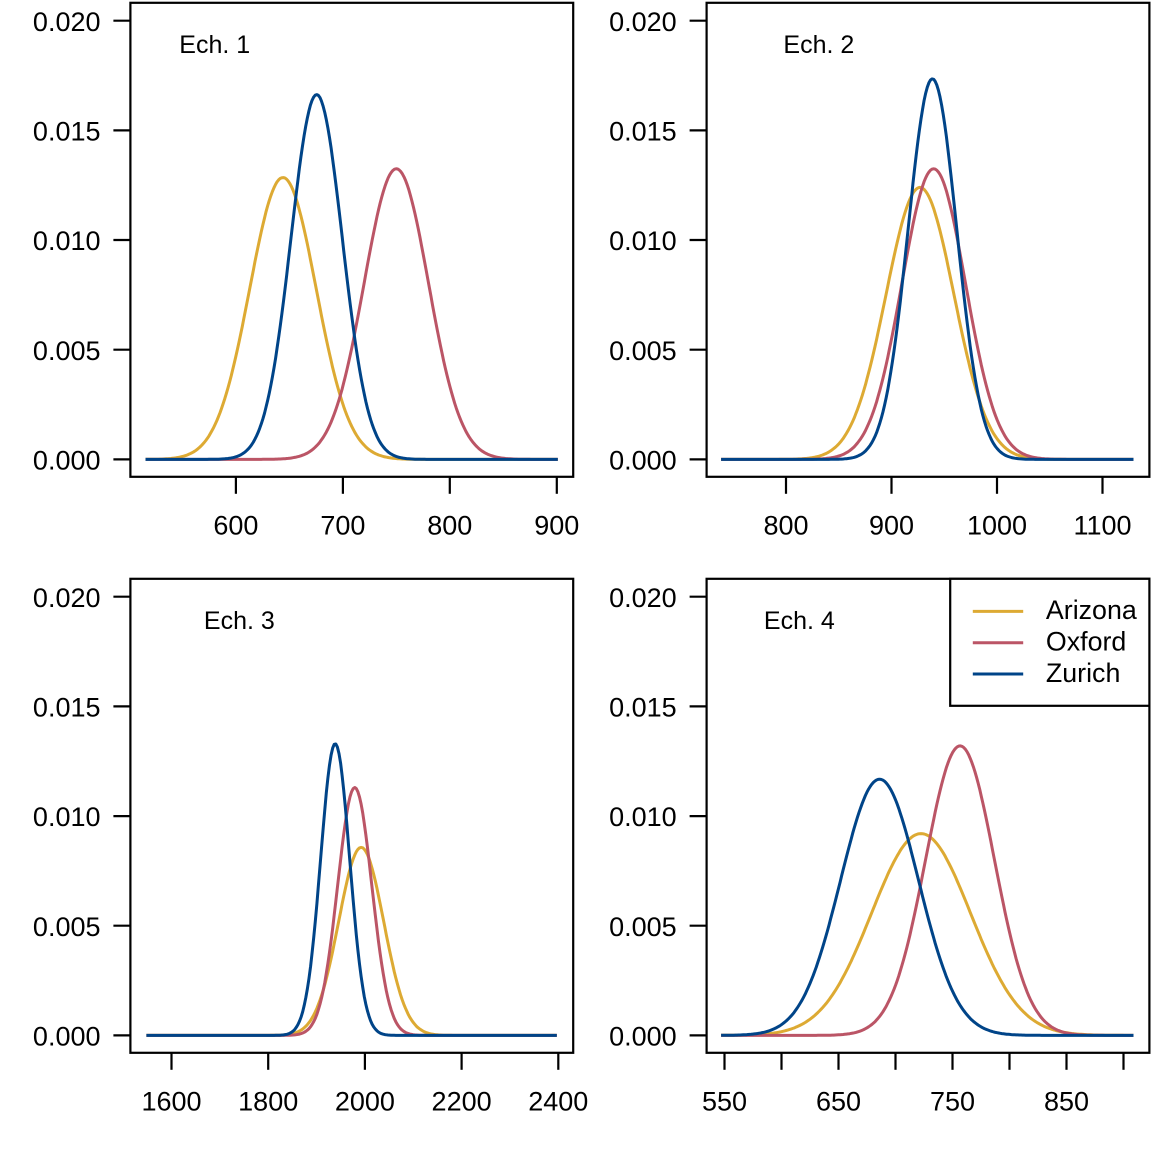  What do you see at coordinates (799, 621) in the screenshot?
I see `svg-text: Ech. 4` at bounding box center [799, 621].